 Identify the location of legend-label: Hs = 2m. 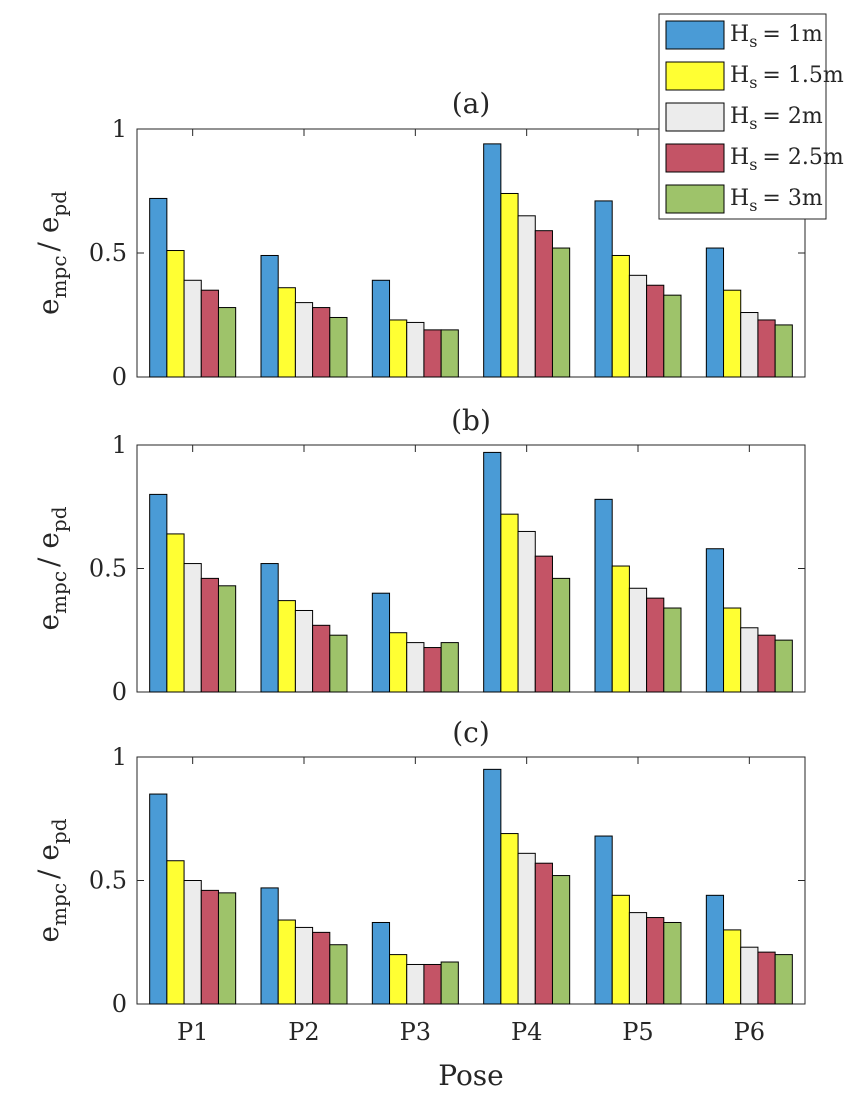
(776, 118).